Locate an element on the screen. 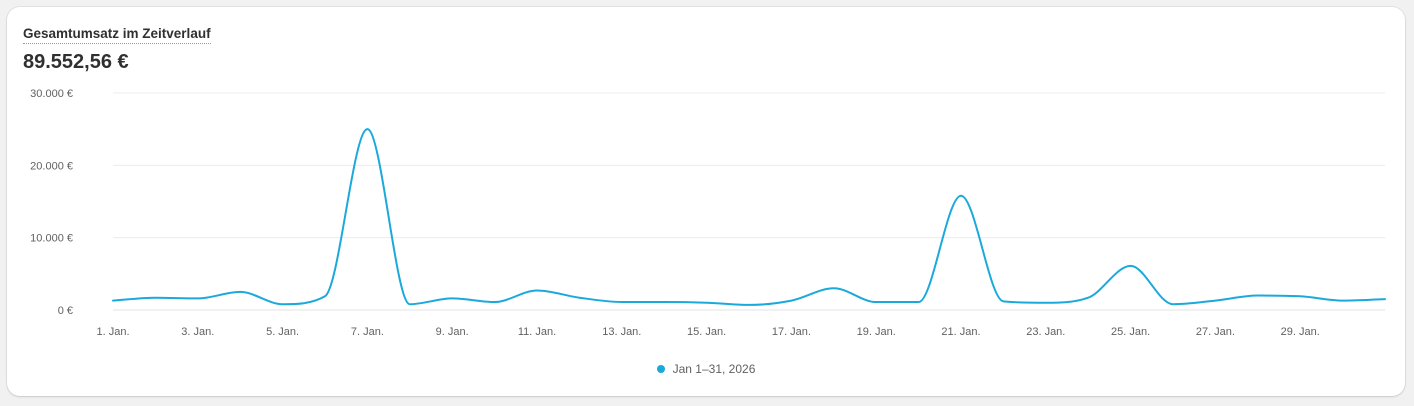  x-tick-label: 25. Jan. is located at coordinates (1130, 332).